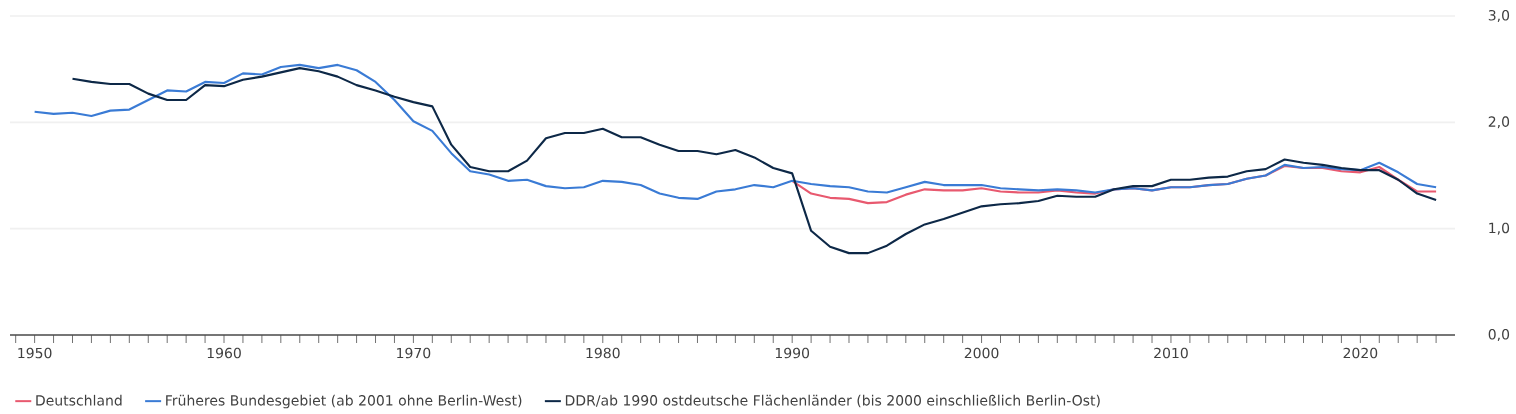 This screenshot has height=414, width=1516. Describe the element at coordinates (1499, 122) in the screenshot. I see `y-tick-label: 2,0` at that location.